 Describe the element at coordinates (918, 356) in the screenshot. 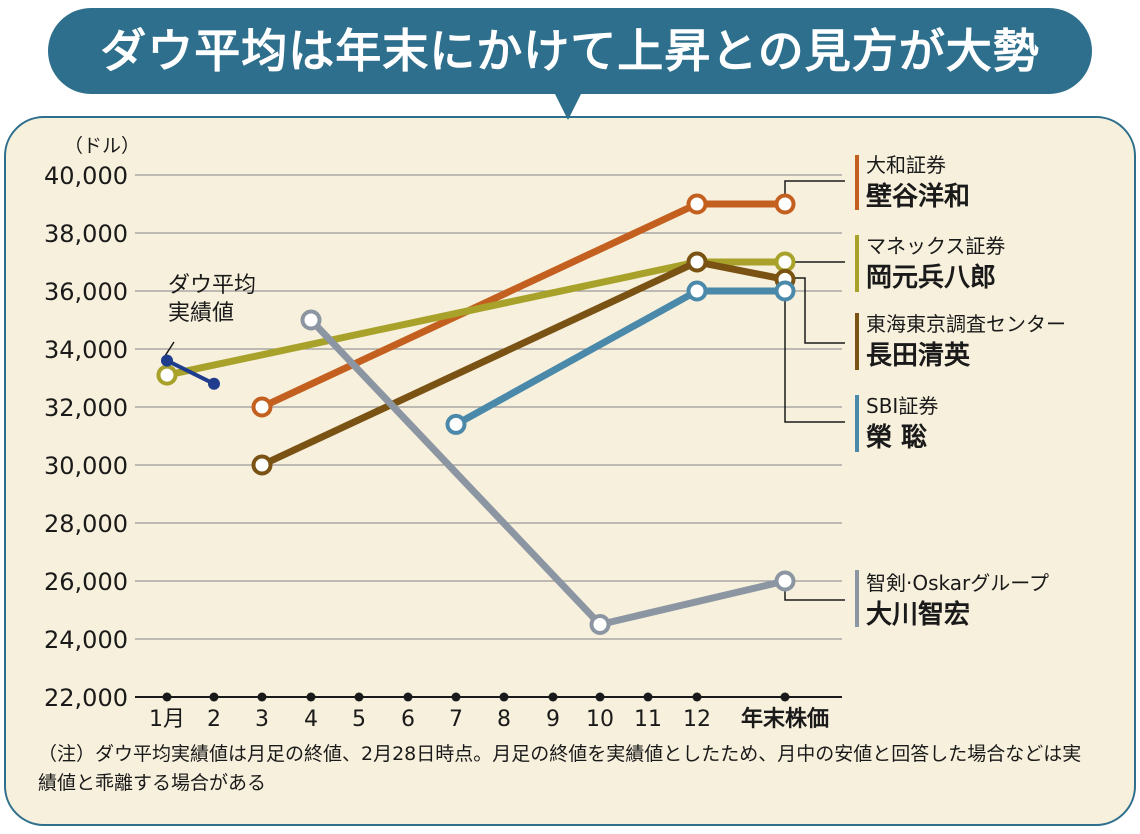

I see `series-name-label: 長田清英` at that location.